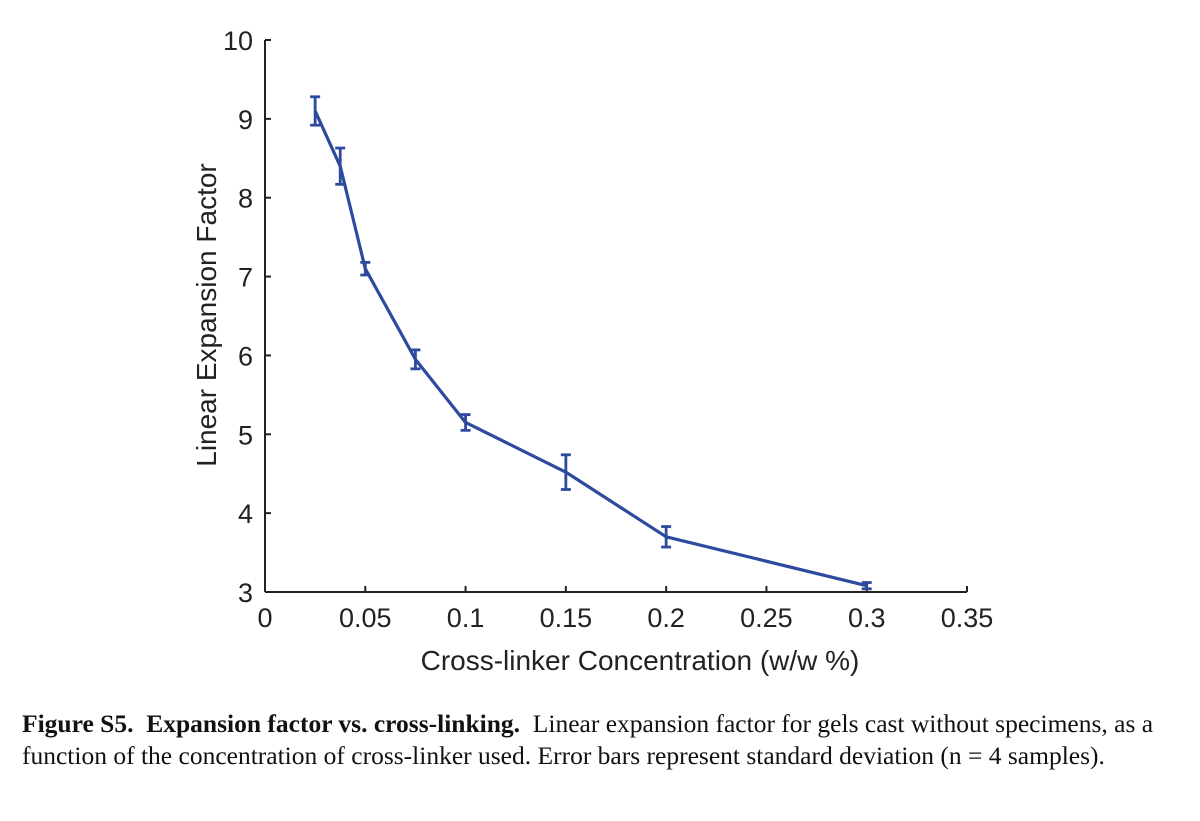  What do you see at coordinates (245, 593) in the screenshot?
I see `y-tick-label: 3` at bounding box center [245, 593].